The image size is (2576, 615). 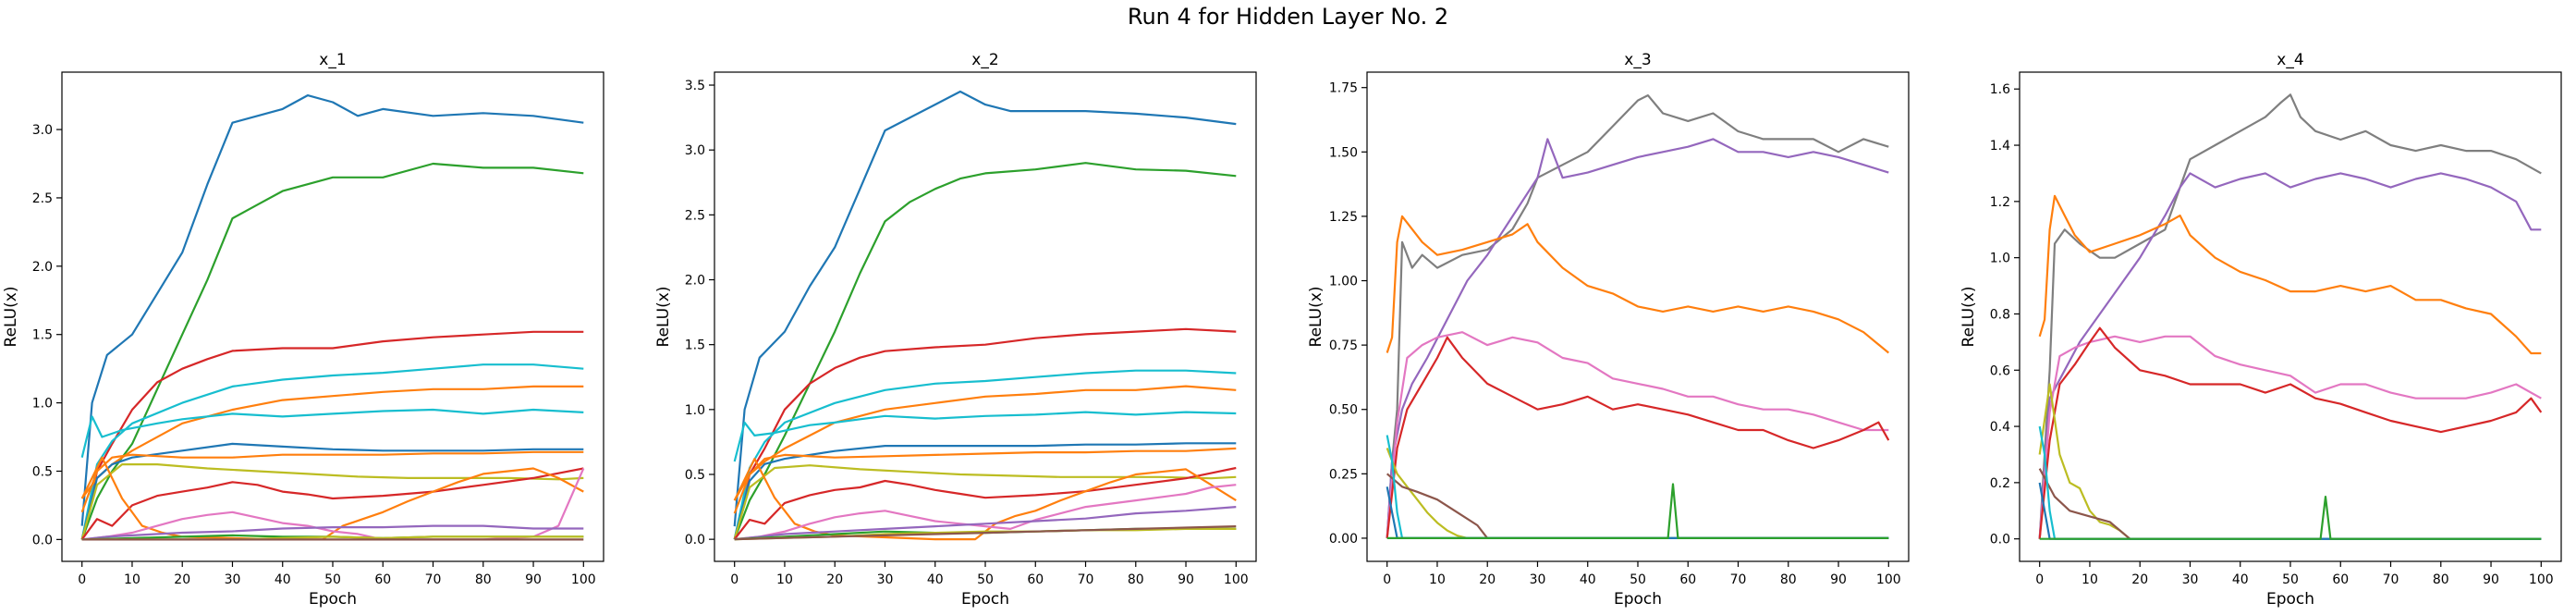 I want to click on y-tick-label: 0.2, so click(x=2000, y=483).